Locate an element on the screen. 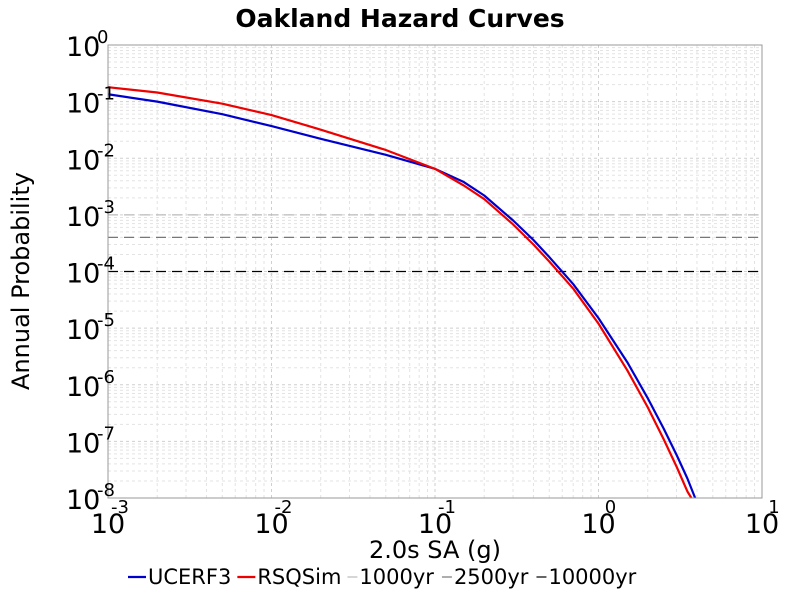 This screenshot has width=800, height=600. y-tick-exponent: -3 is located at coordinates (106, 207).